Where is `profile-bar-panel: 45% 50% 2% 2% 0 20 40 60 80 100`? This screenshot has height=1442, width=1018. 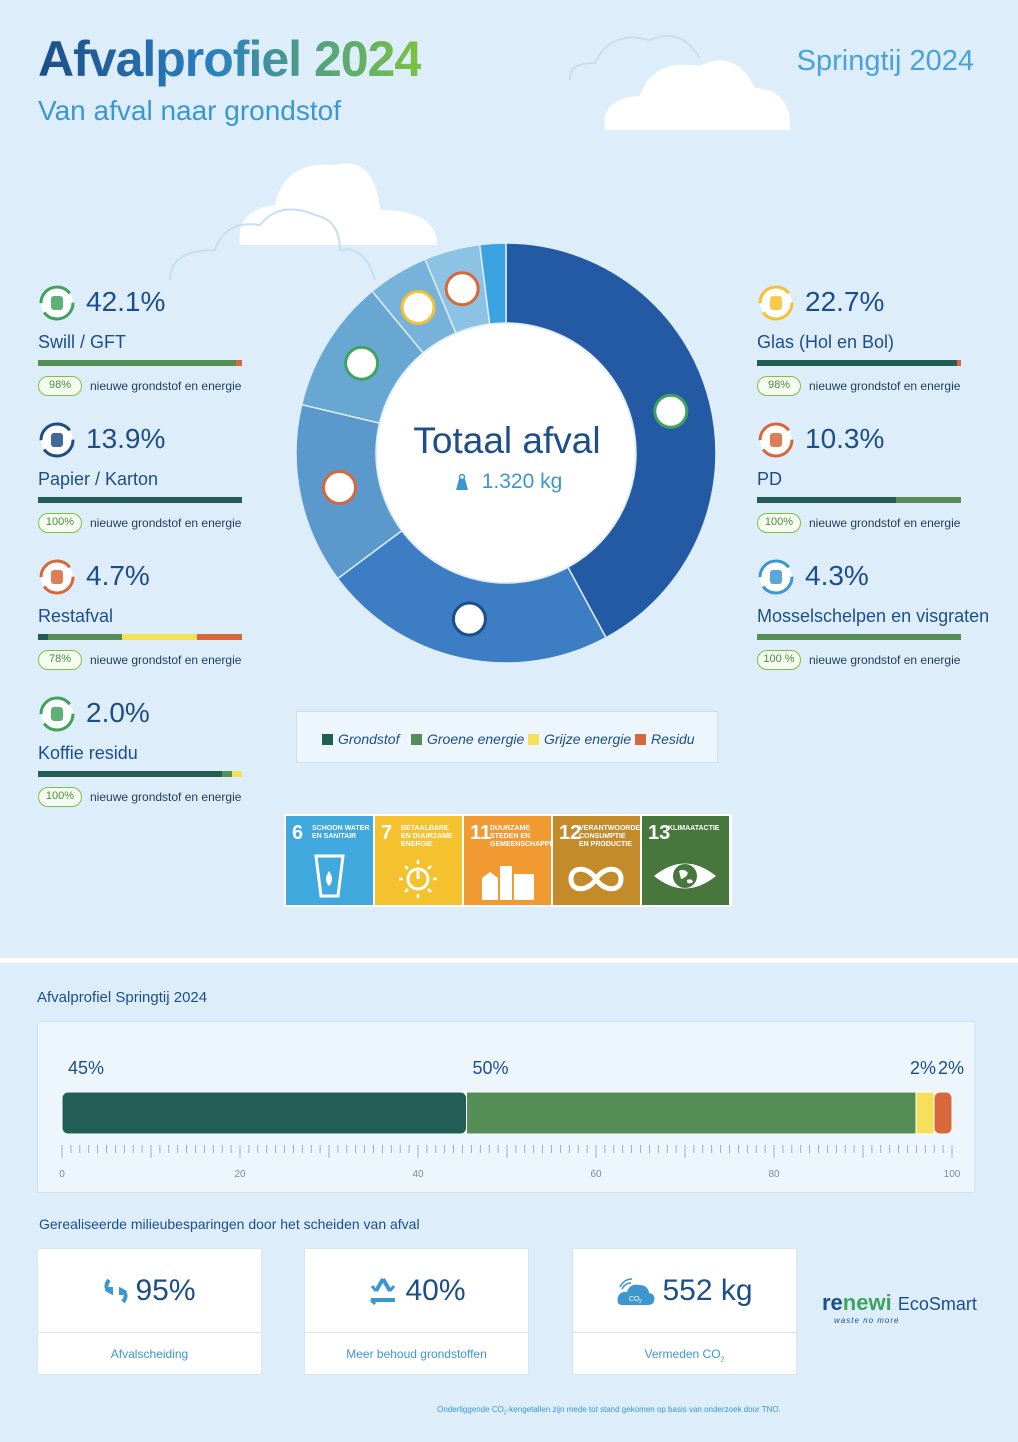
profile-bar-panel: 45% 50% 2% 2% 0 20 40 60 80 100 is located at coordinates (506, 1107).